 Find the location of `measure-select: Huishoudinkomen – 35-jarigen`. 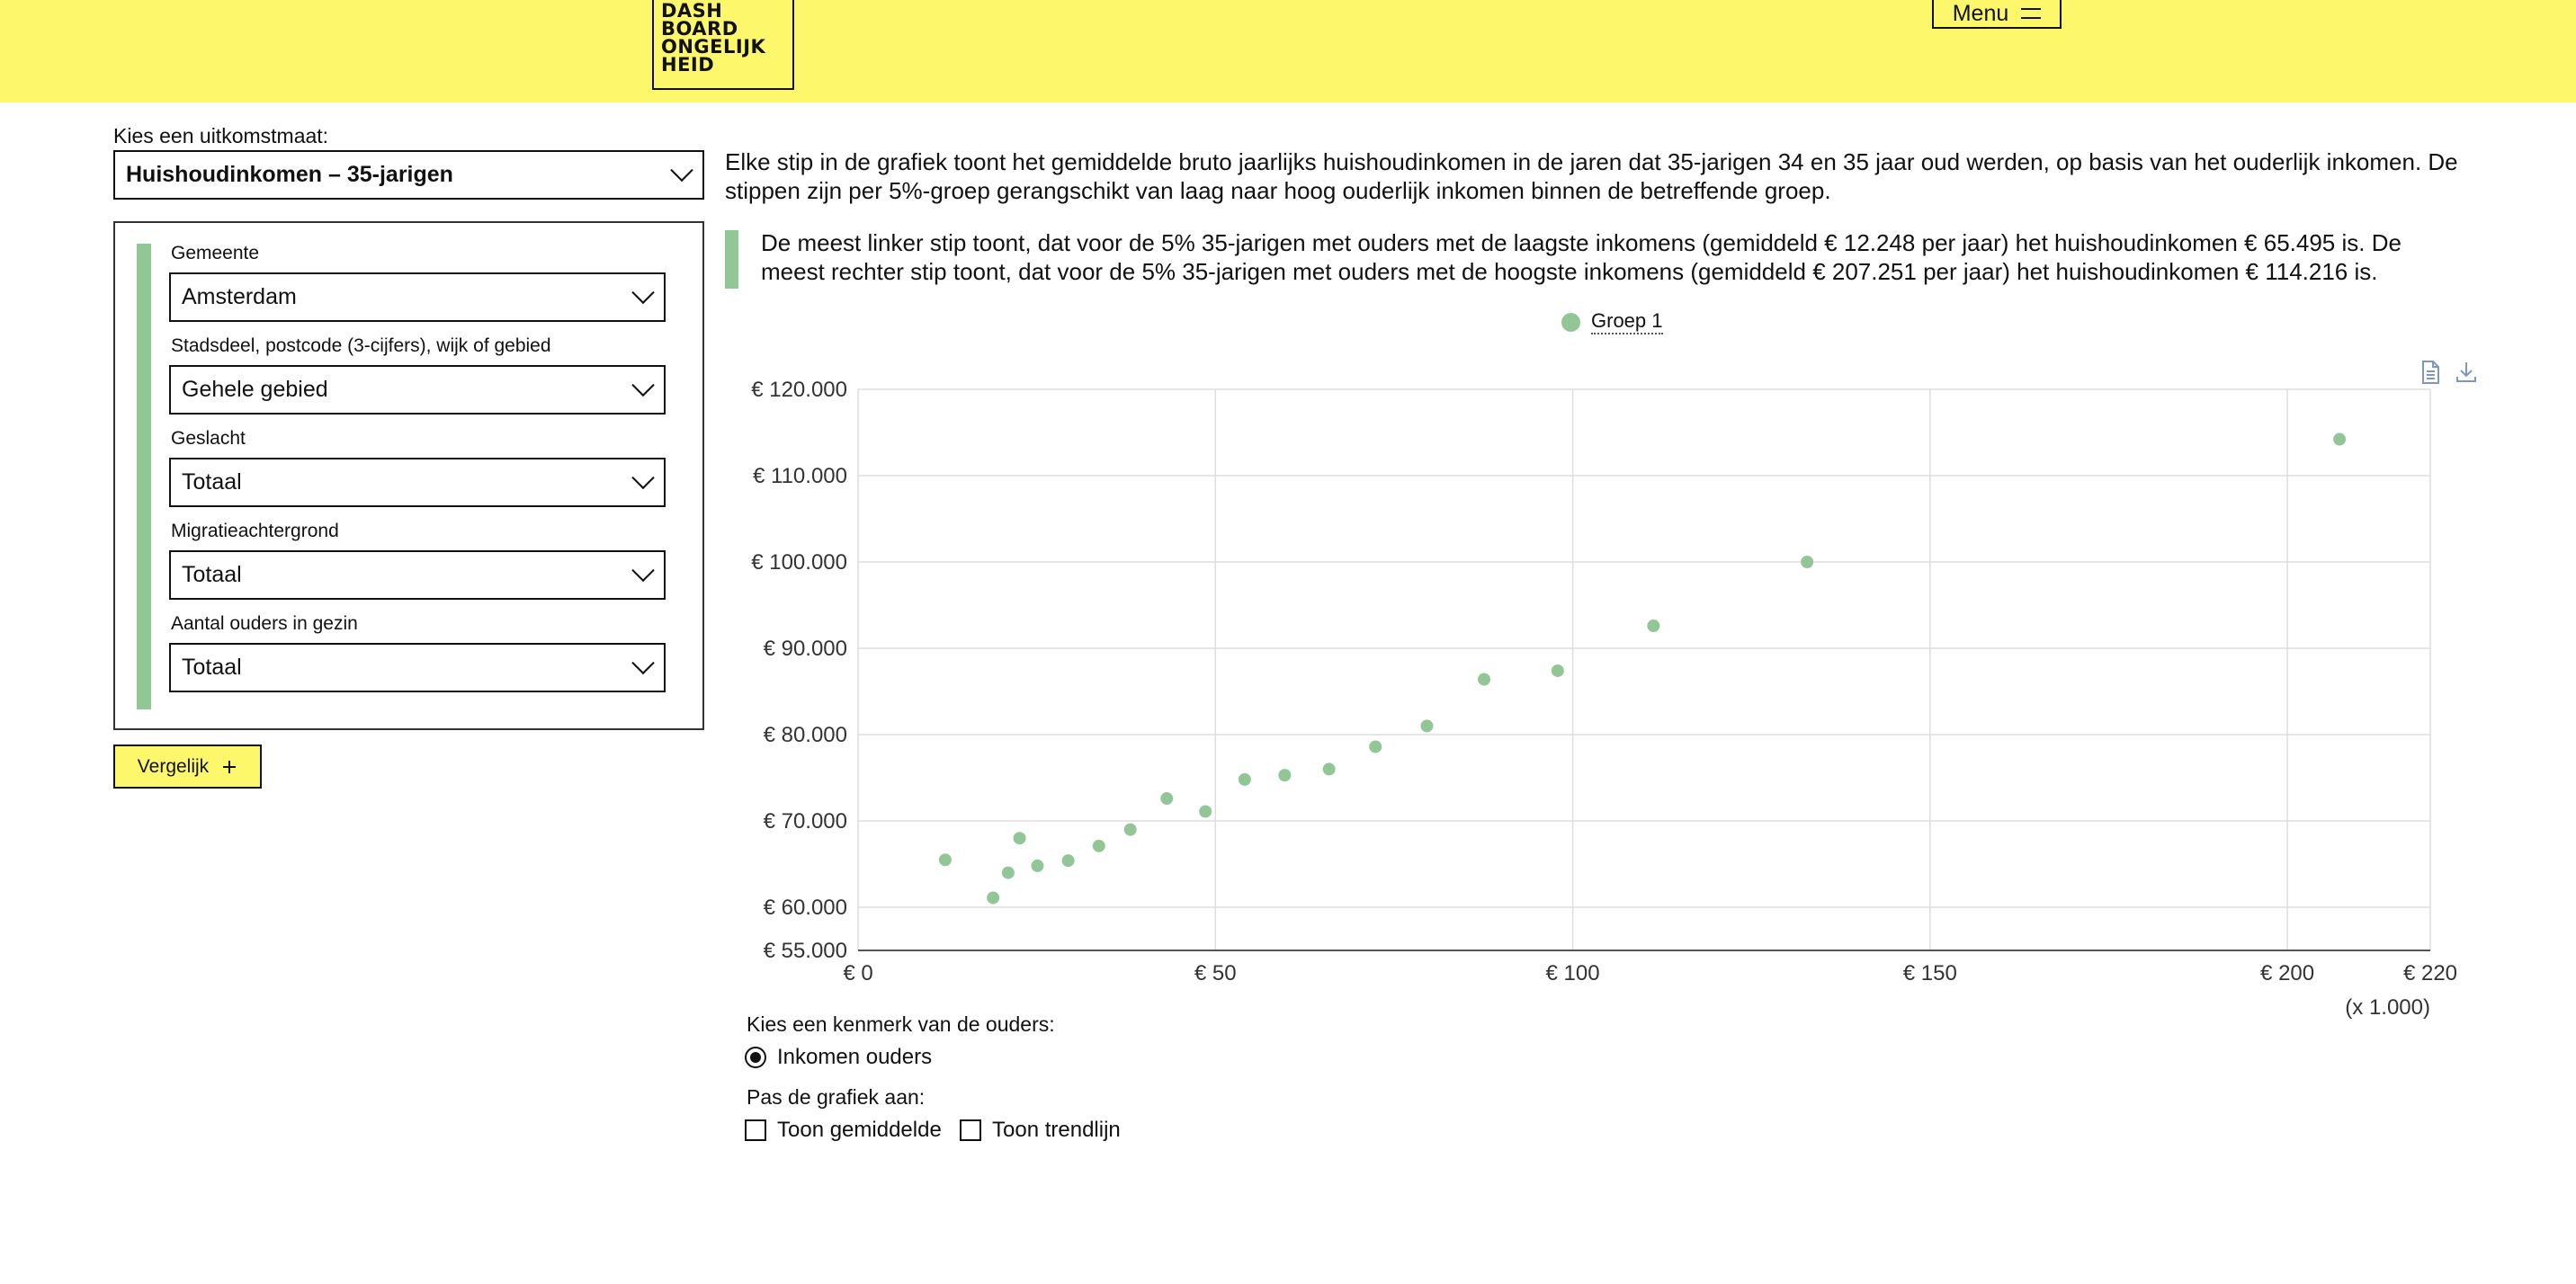

measure-select: Huishoudinkomen – 35-jarigen is located at coordinates (408, 175).